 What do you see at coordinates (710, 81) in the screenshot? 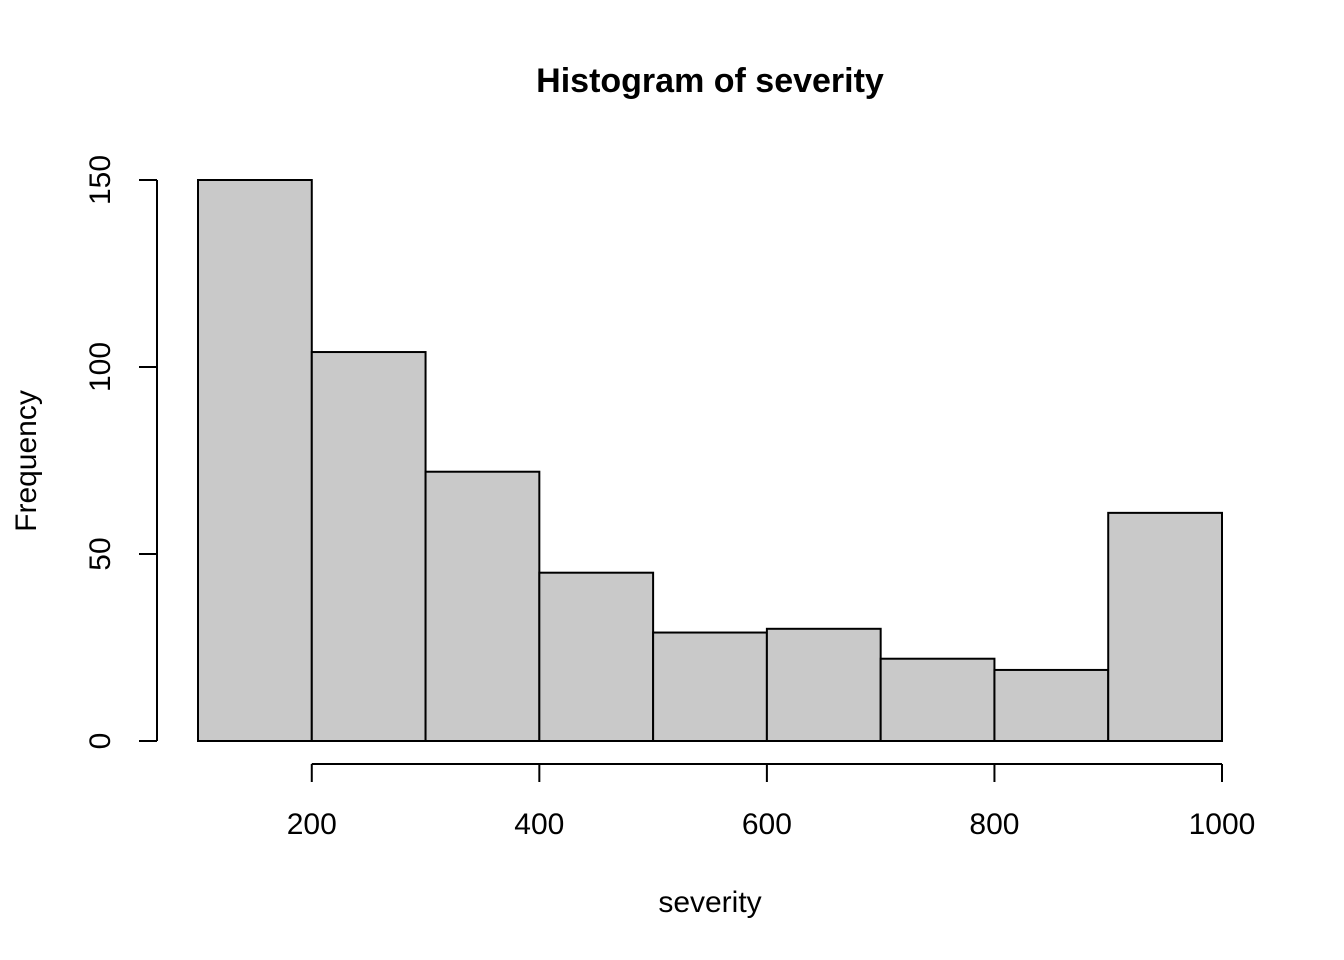
I see `chart-title: Histogram of severity` at bounding box center [710, 81].